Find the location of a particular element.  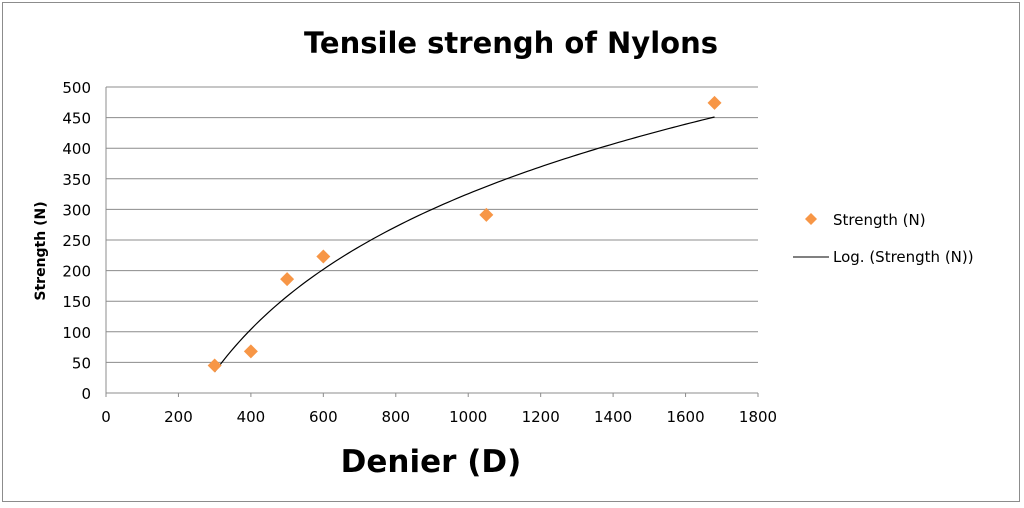

x-tick-label: 0 is located at coordinates (106, 417).